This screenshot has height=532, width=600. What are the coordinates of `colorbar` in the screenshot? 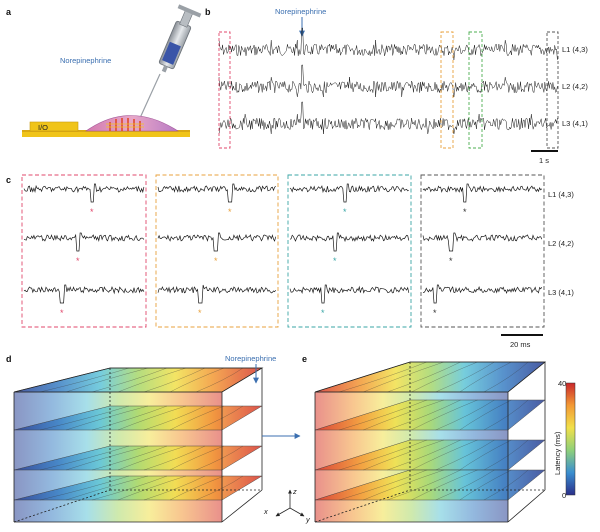 It's located at (570, 439).